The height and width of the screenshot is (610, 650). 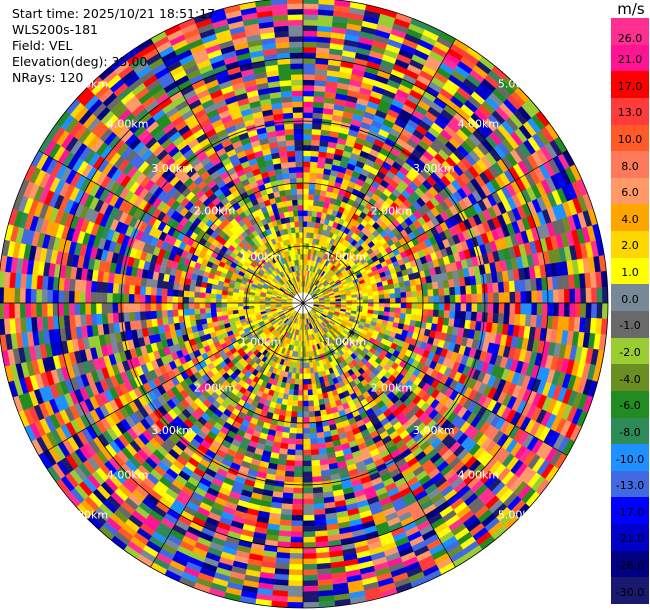 I want to click on colorbar-tick-label: 2.0, so click(x=630, y=246).